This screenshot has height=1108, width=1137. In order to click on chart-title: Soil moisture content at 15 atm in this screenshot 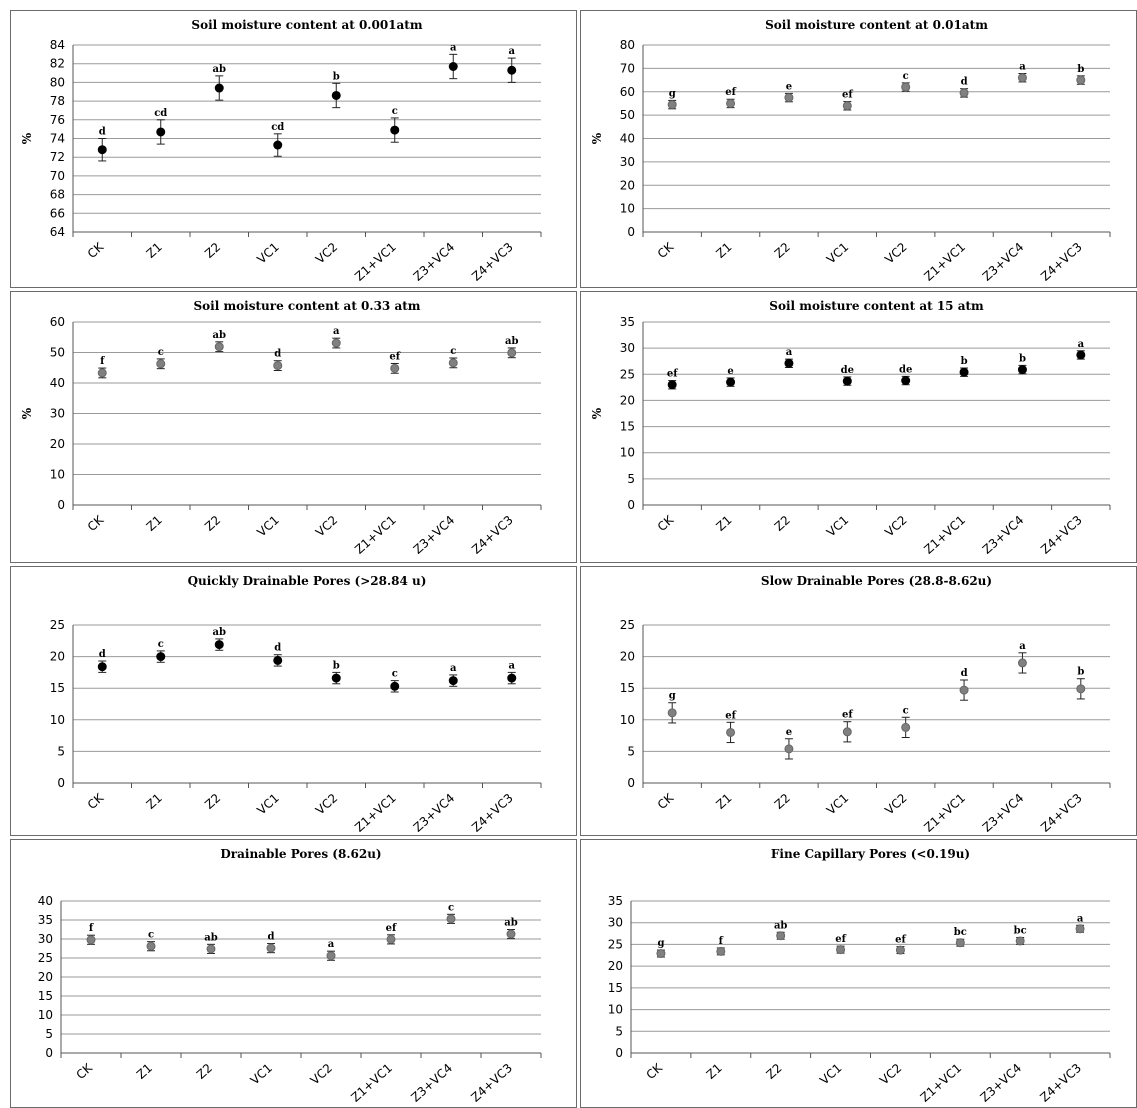, I will do `click(876, 306)`.